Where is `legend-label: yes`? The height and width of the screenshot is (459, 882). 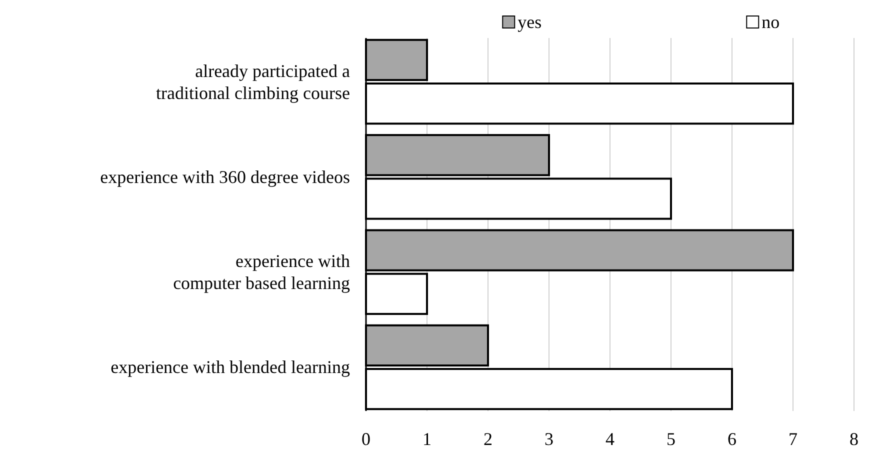
legend-label: yes is located at coordinates (530, 22).